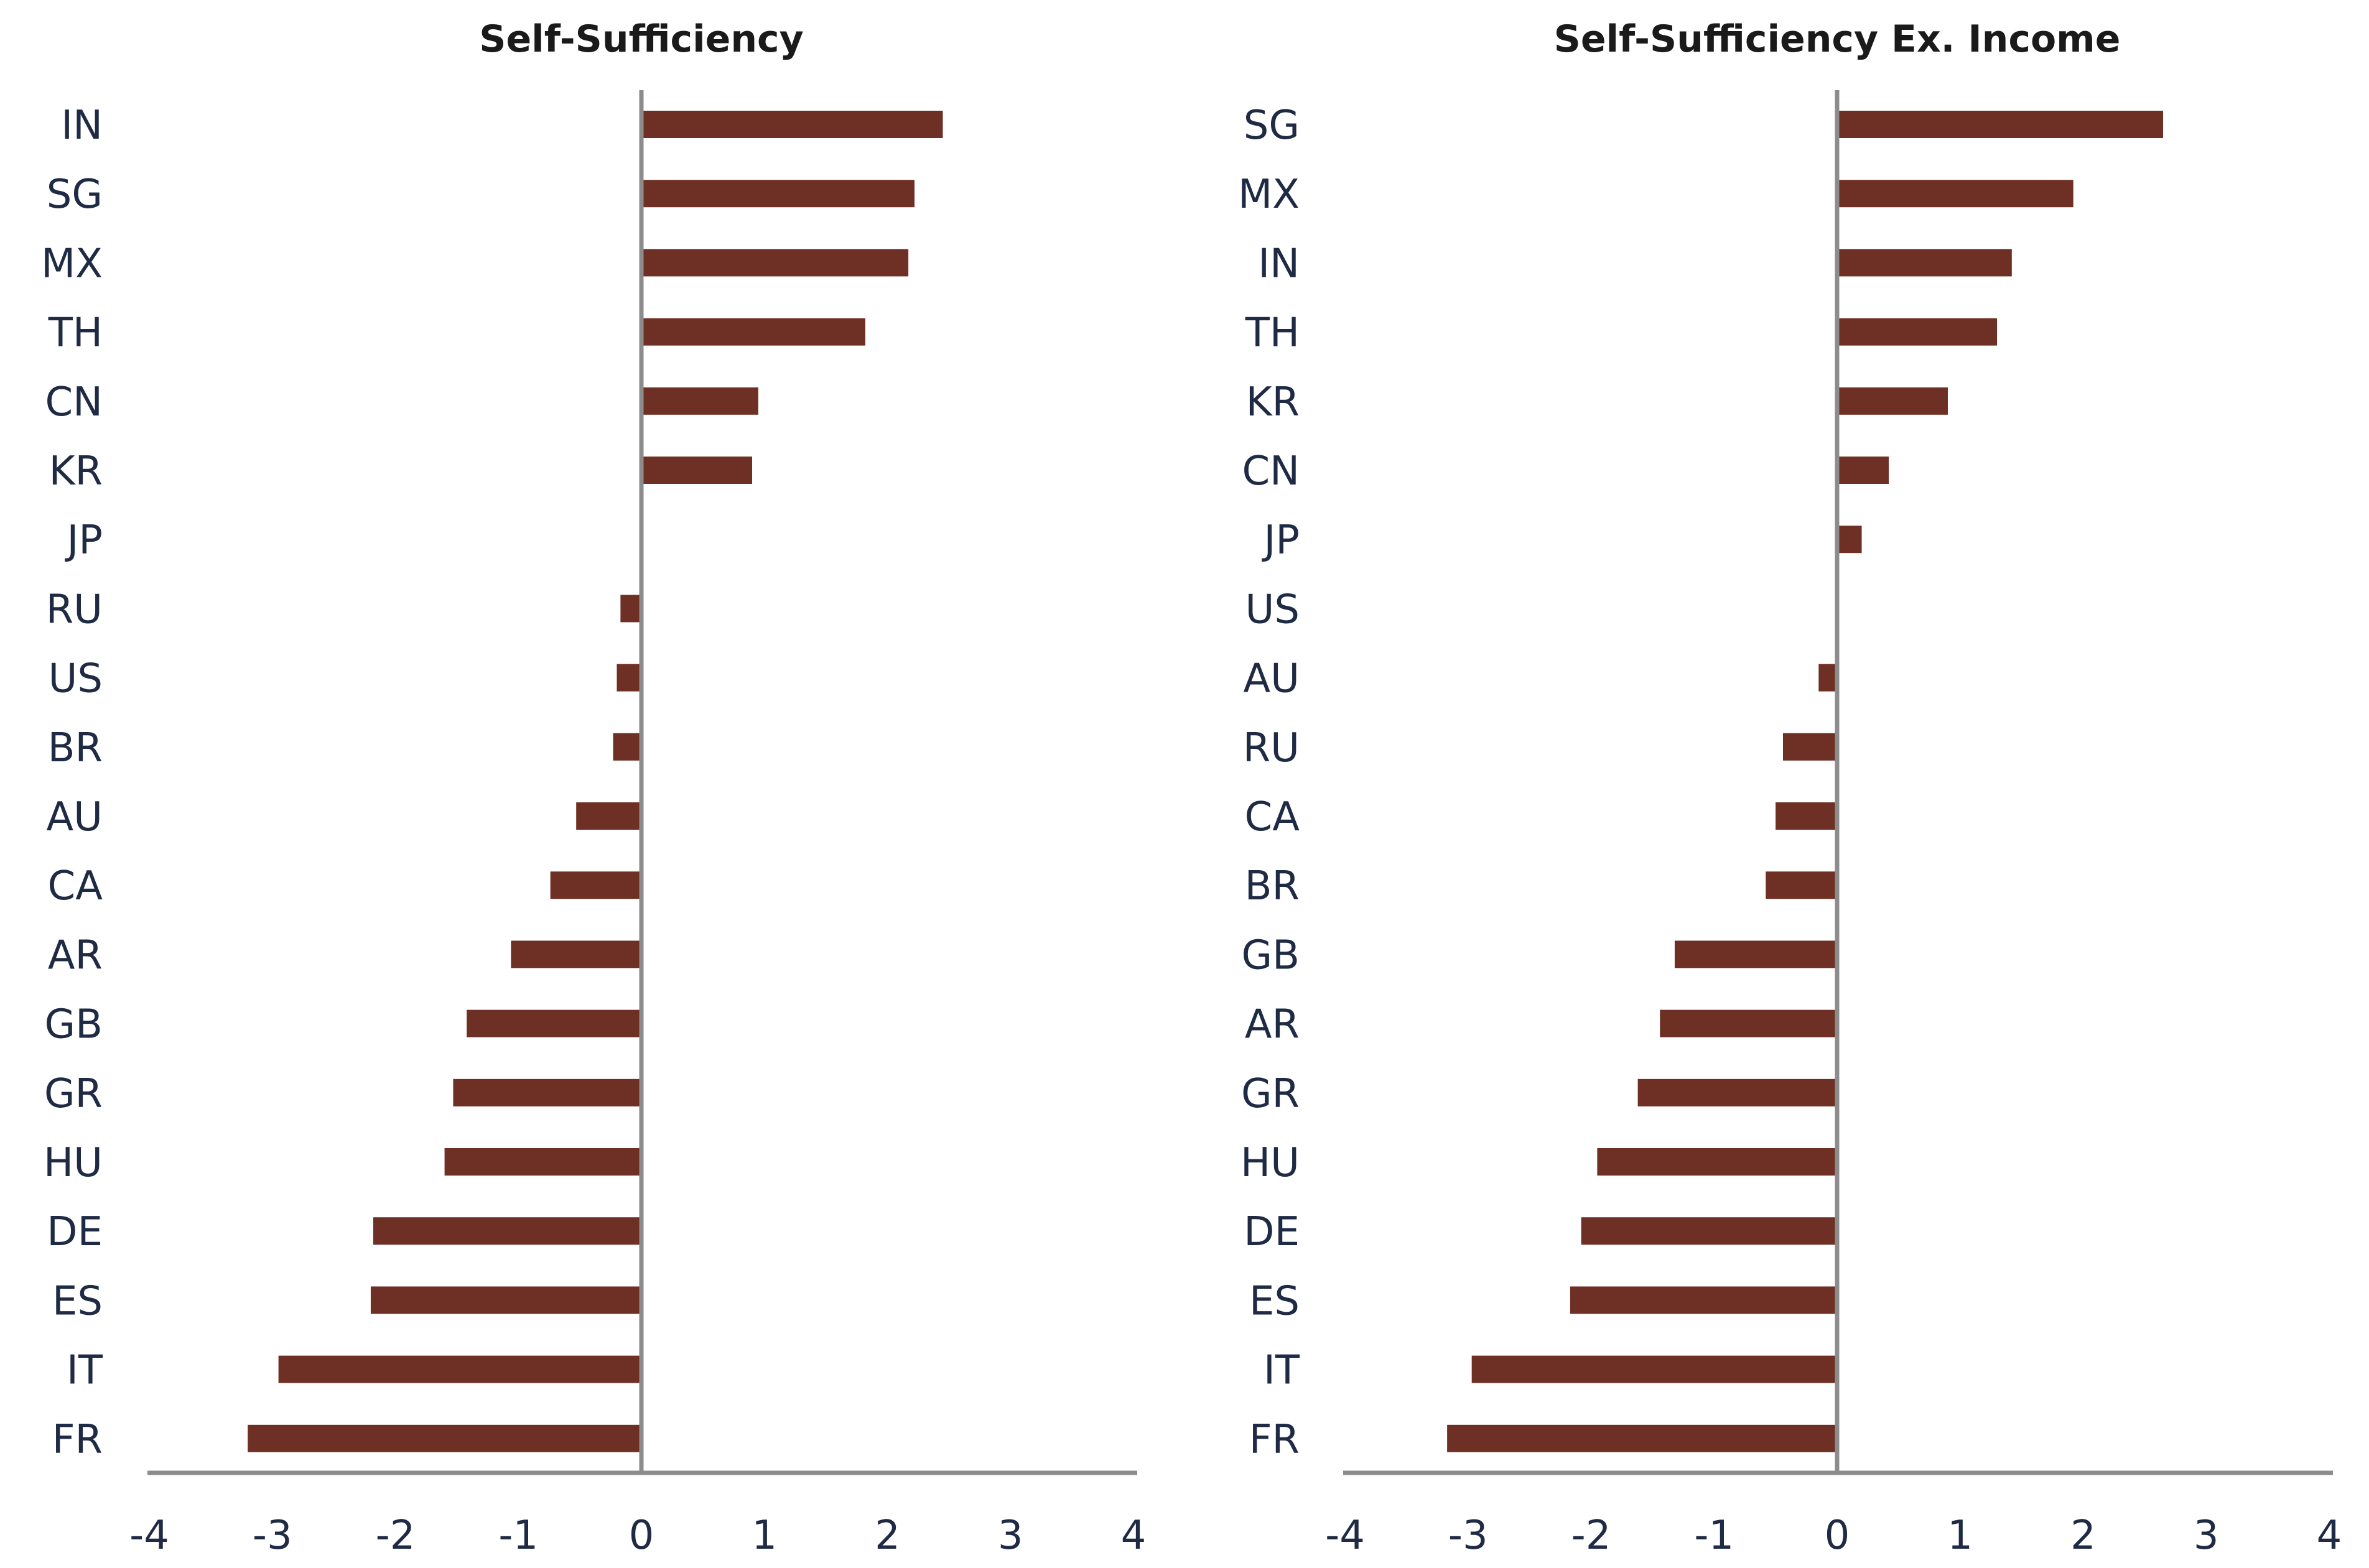 Image resolution: width=2369 pixels, height=1568 pixels. I want to click on bar-us, so click(629, 678).